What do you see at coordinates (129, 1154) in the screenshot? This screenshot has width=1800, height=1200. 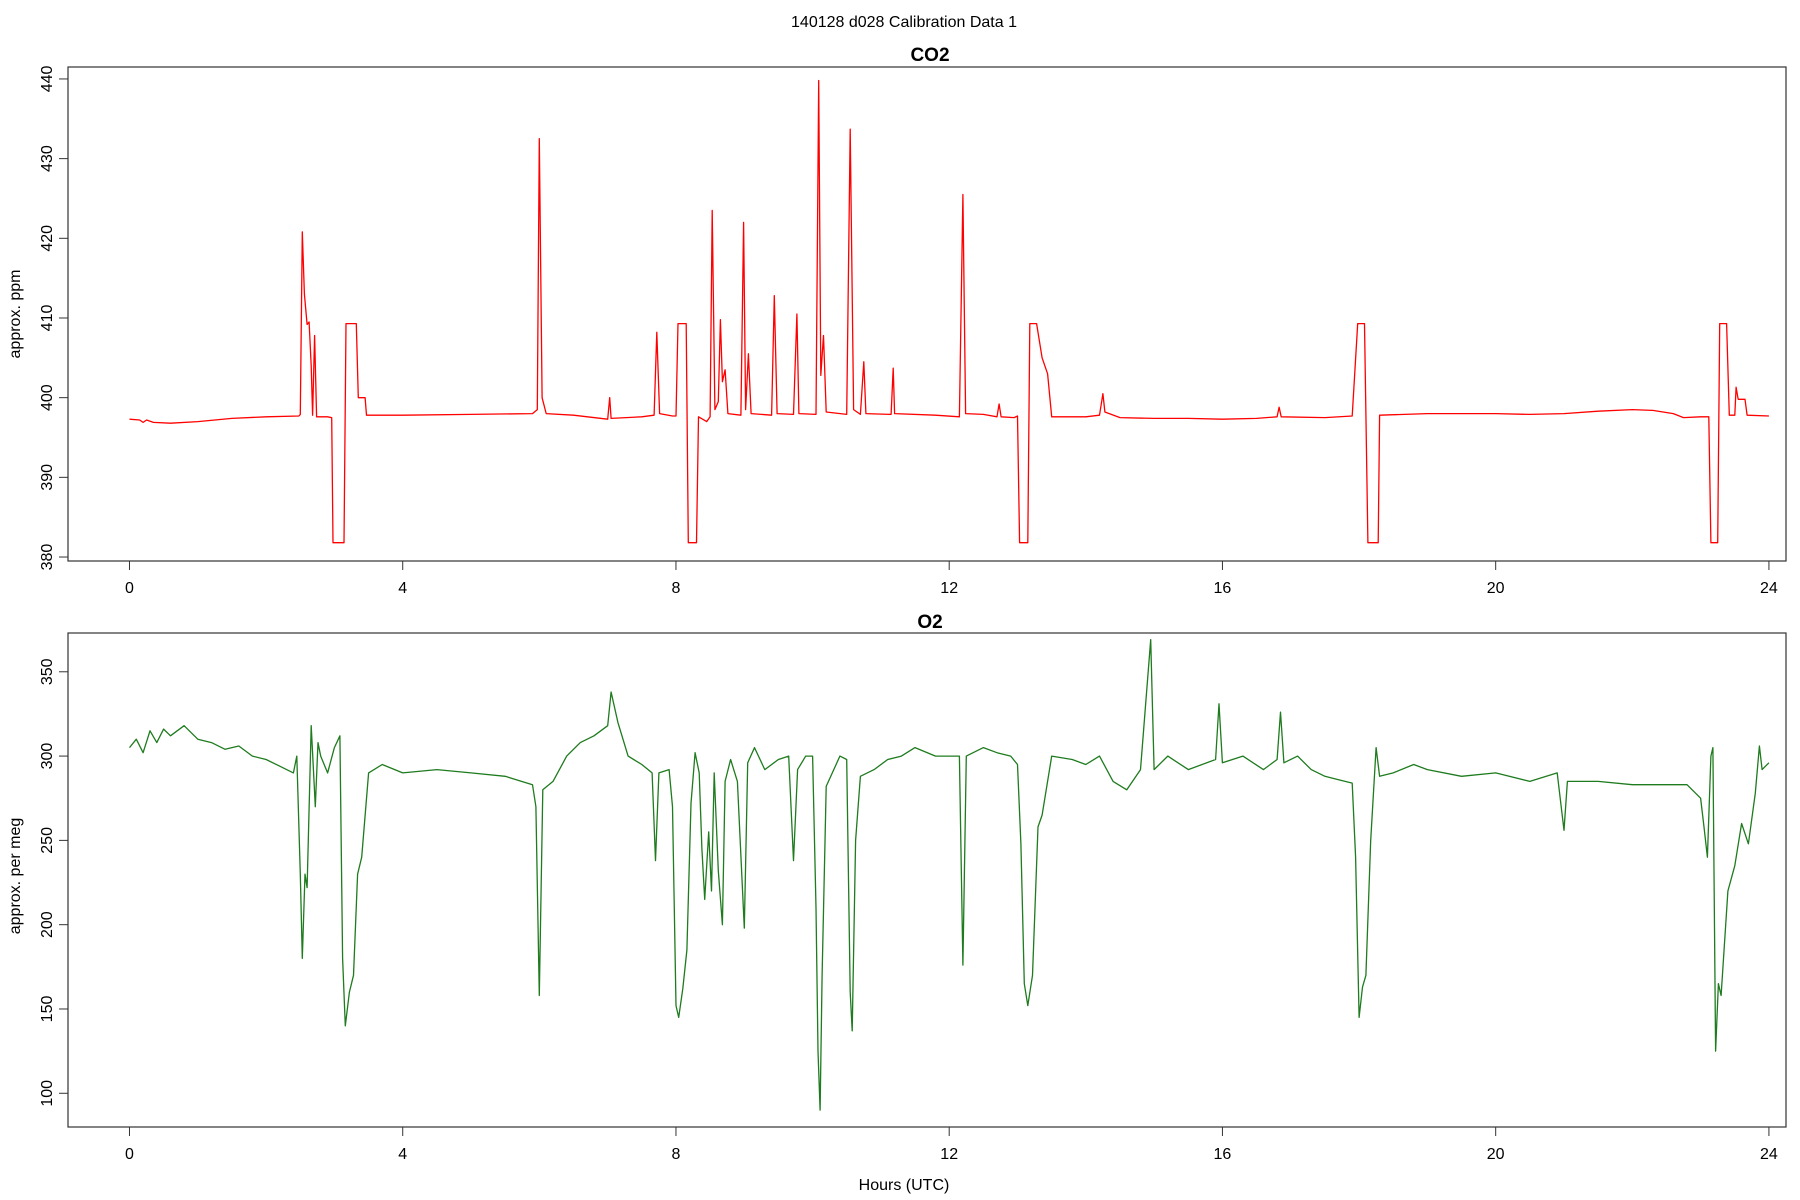 I see `o2-x-tick-label: 0` at bounding box center [129, 1154].